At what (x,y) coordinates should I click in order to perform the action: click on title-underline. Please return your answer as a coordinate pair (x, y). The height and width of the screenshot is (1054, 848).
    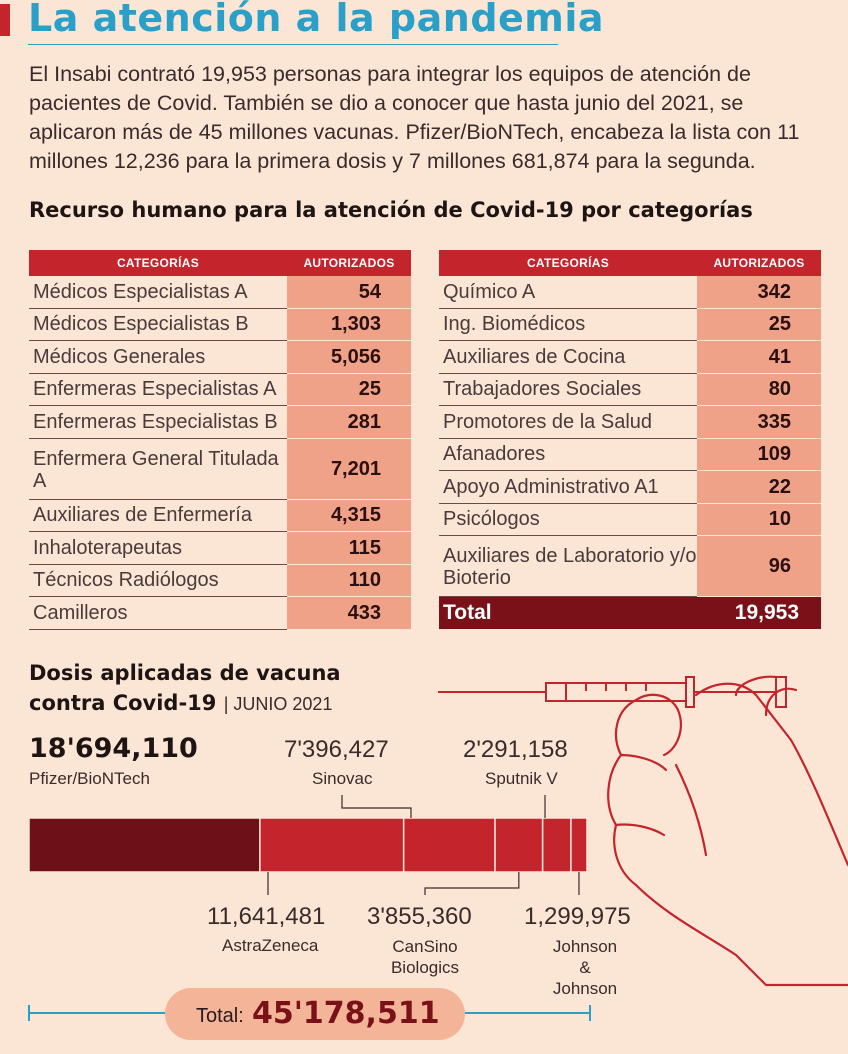
    Looking at the image, I should click on (293, 44).